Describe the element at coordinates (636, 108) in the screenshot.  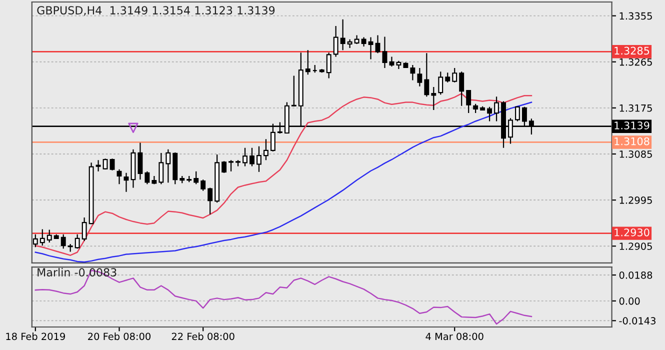
I see `y-tick-label: 1.3175` at that location.